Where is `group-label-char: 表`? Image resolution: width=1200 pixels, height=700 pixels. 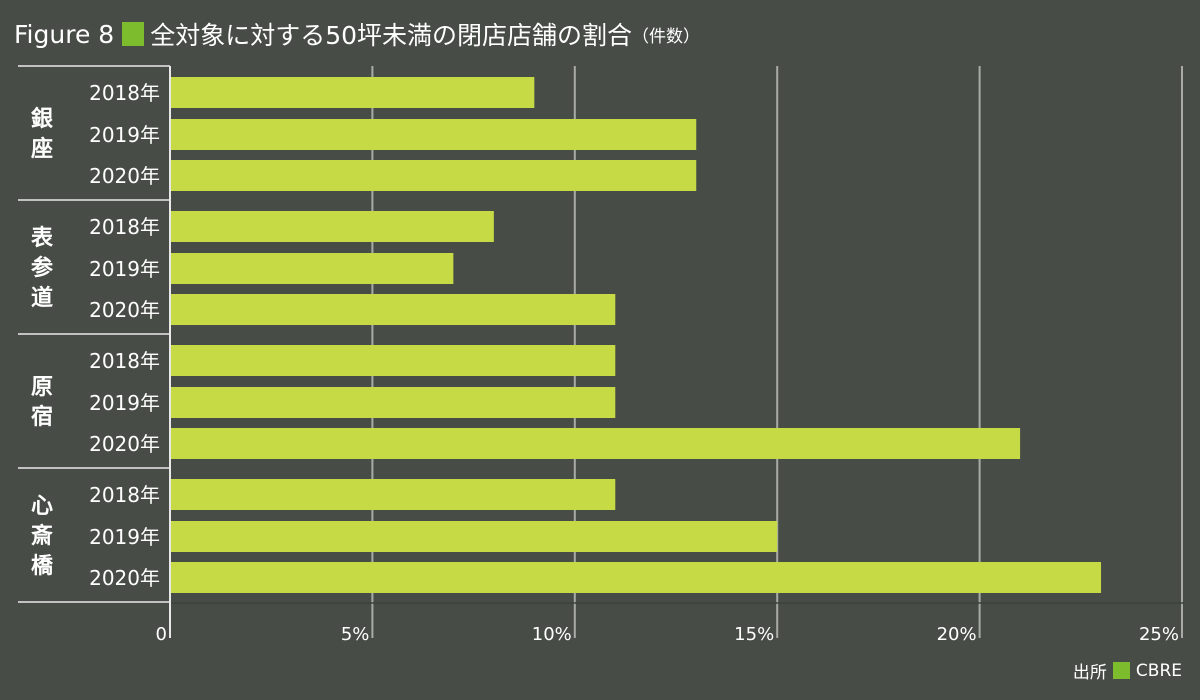
group-label-char: 表 is located at coordinates (42, 238).